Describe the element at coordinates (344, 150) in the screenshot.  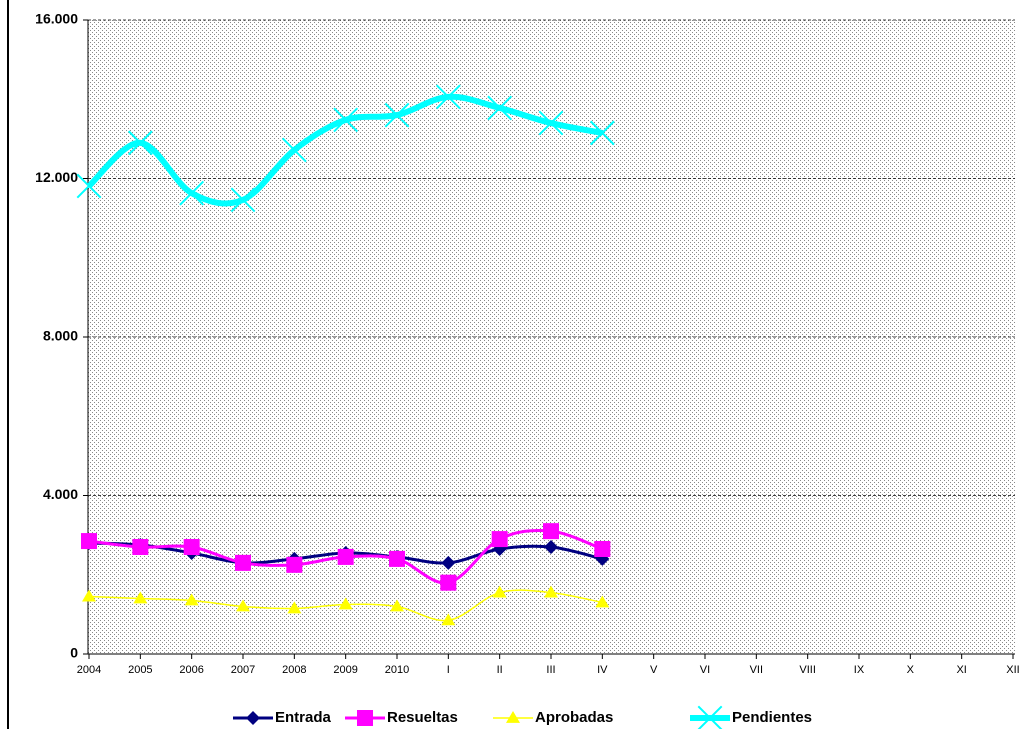
I see `series-line` at that location.